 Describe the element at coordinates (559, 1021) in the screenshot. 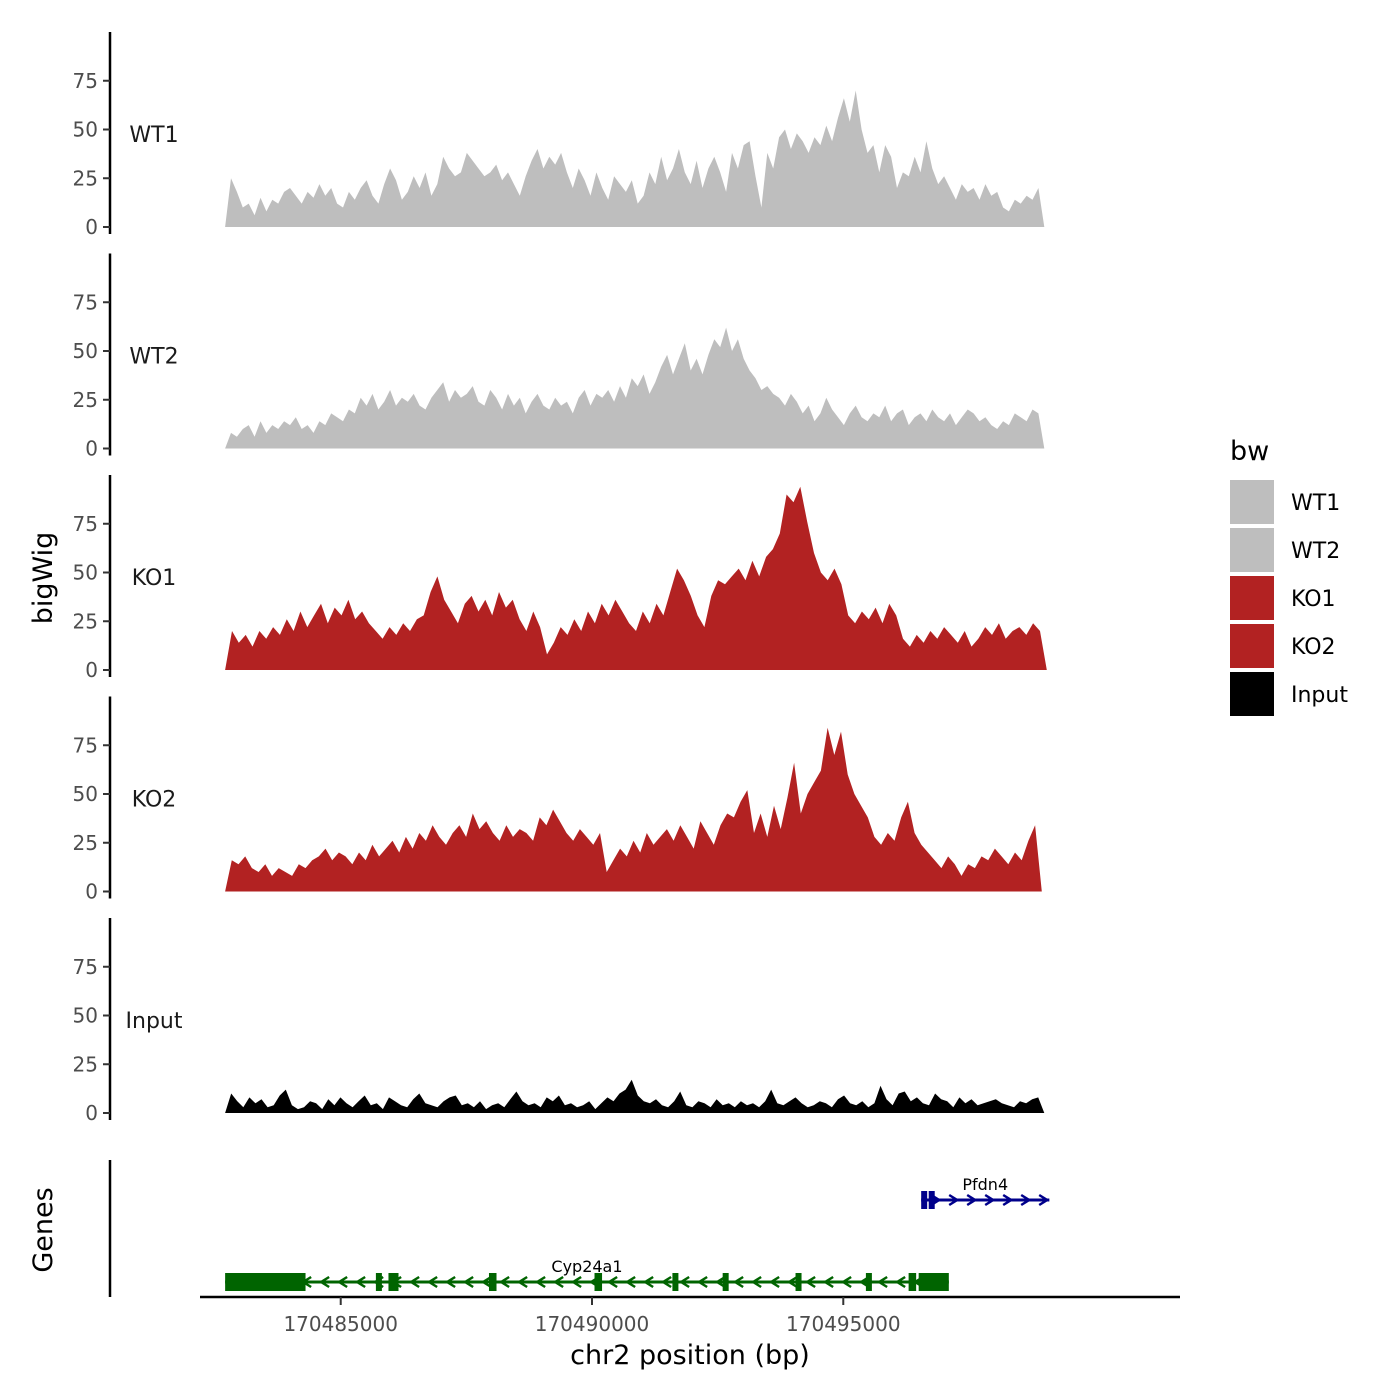

I see `track-input: 0 25 50 75 Input` at that location.